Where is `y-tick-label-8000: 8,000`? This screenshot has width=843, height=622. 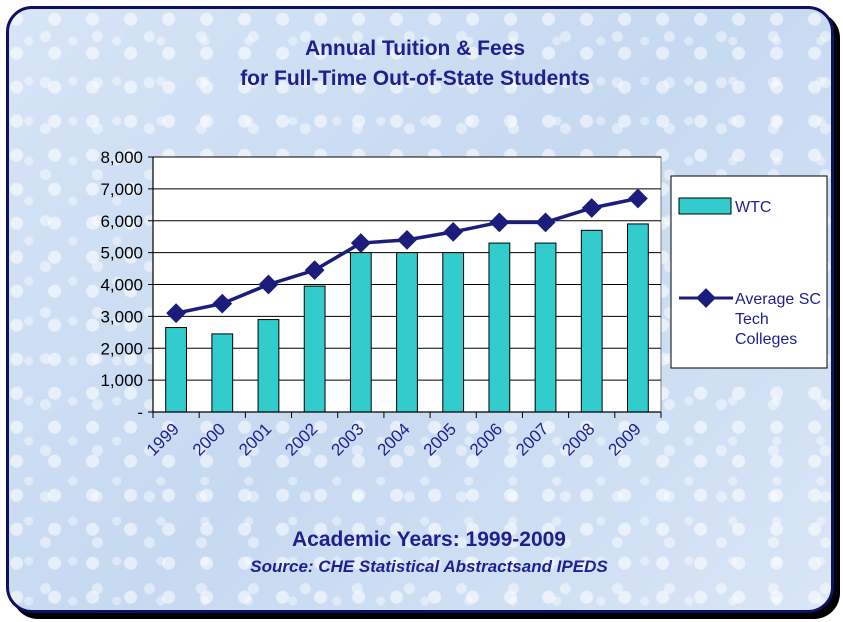 y-tick-label-8000: 8,000 is located at coordinates (121, 157).